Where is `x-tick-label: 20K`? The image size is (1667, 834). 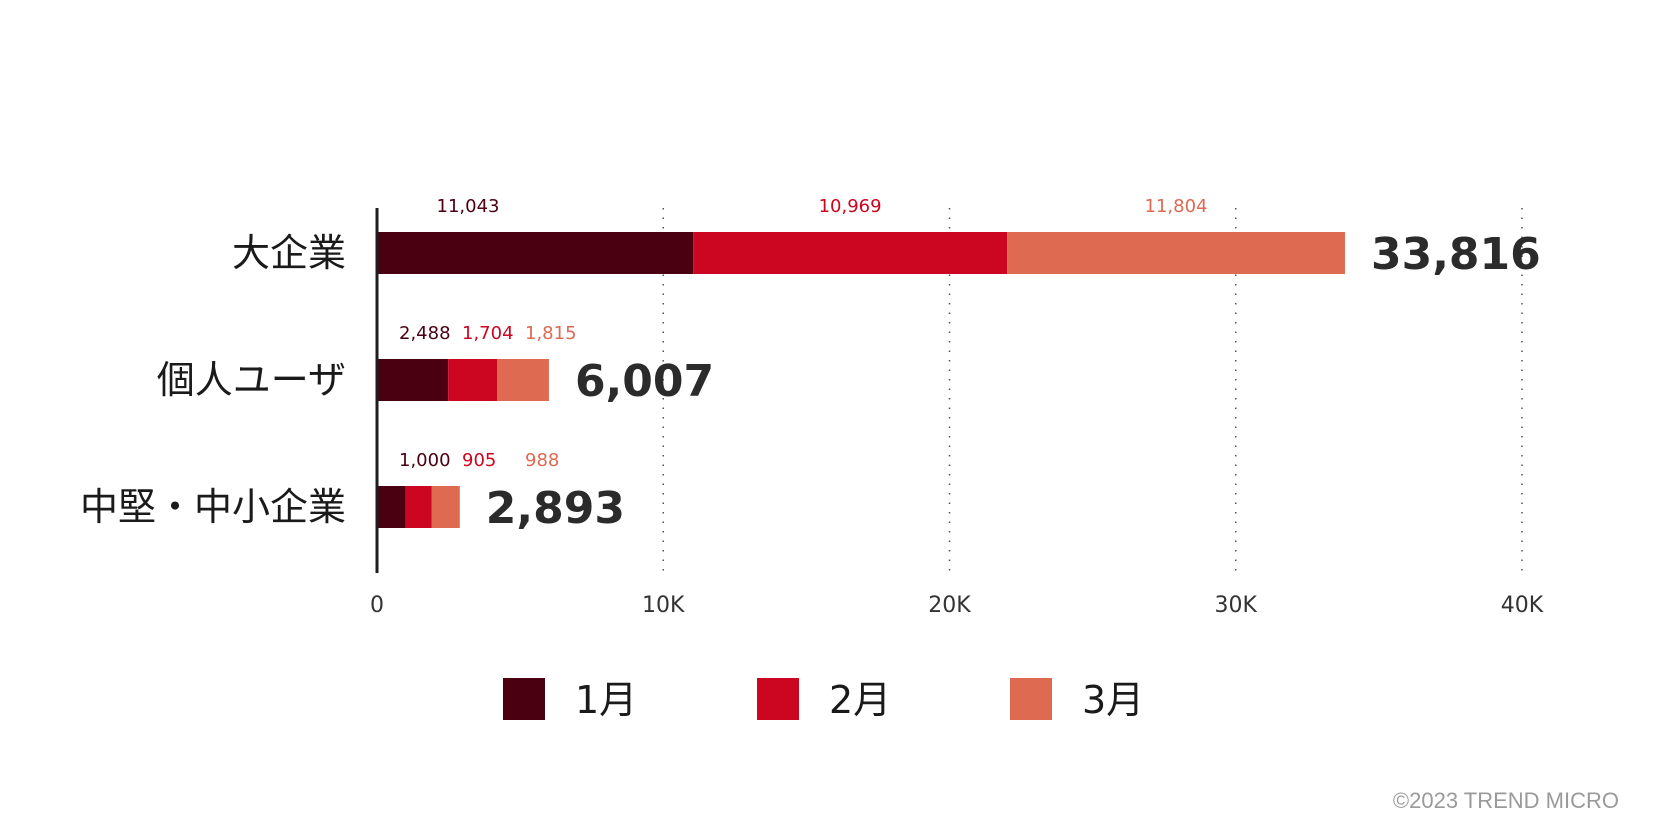
x-tick-label: 20K is located at coordinates (949, 605).